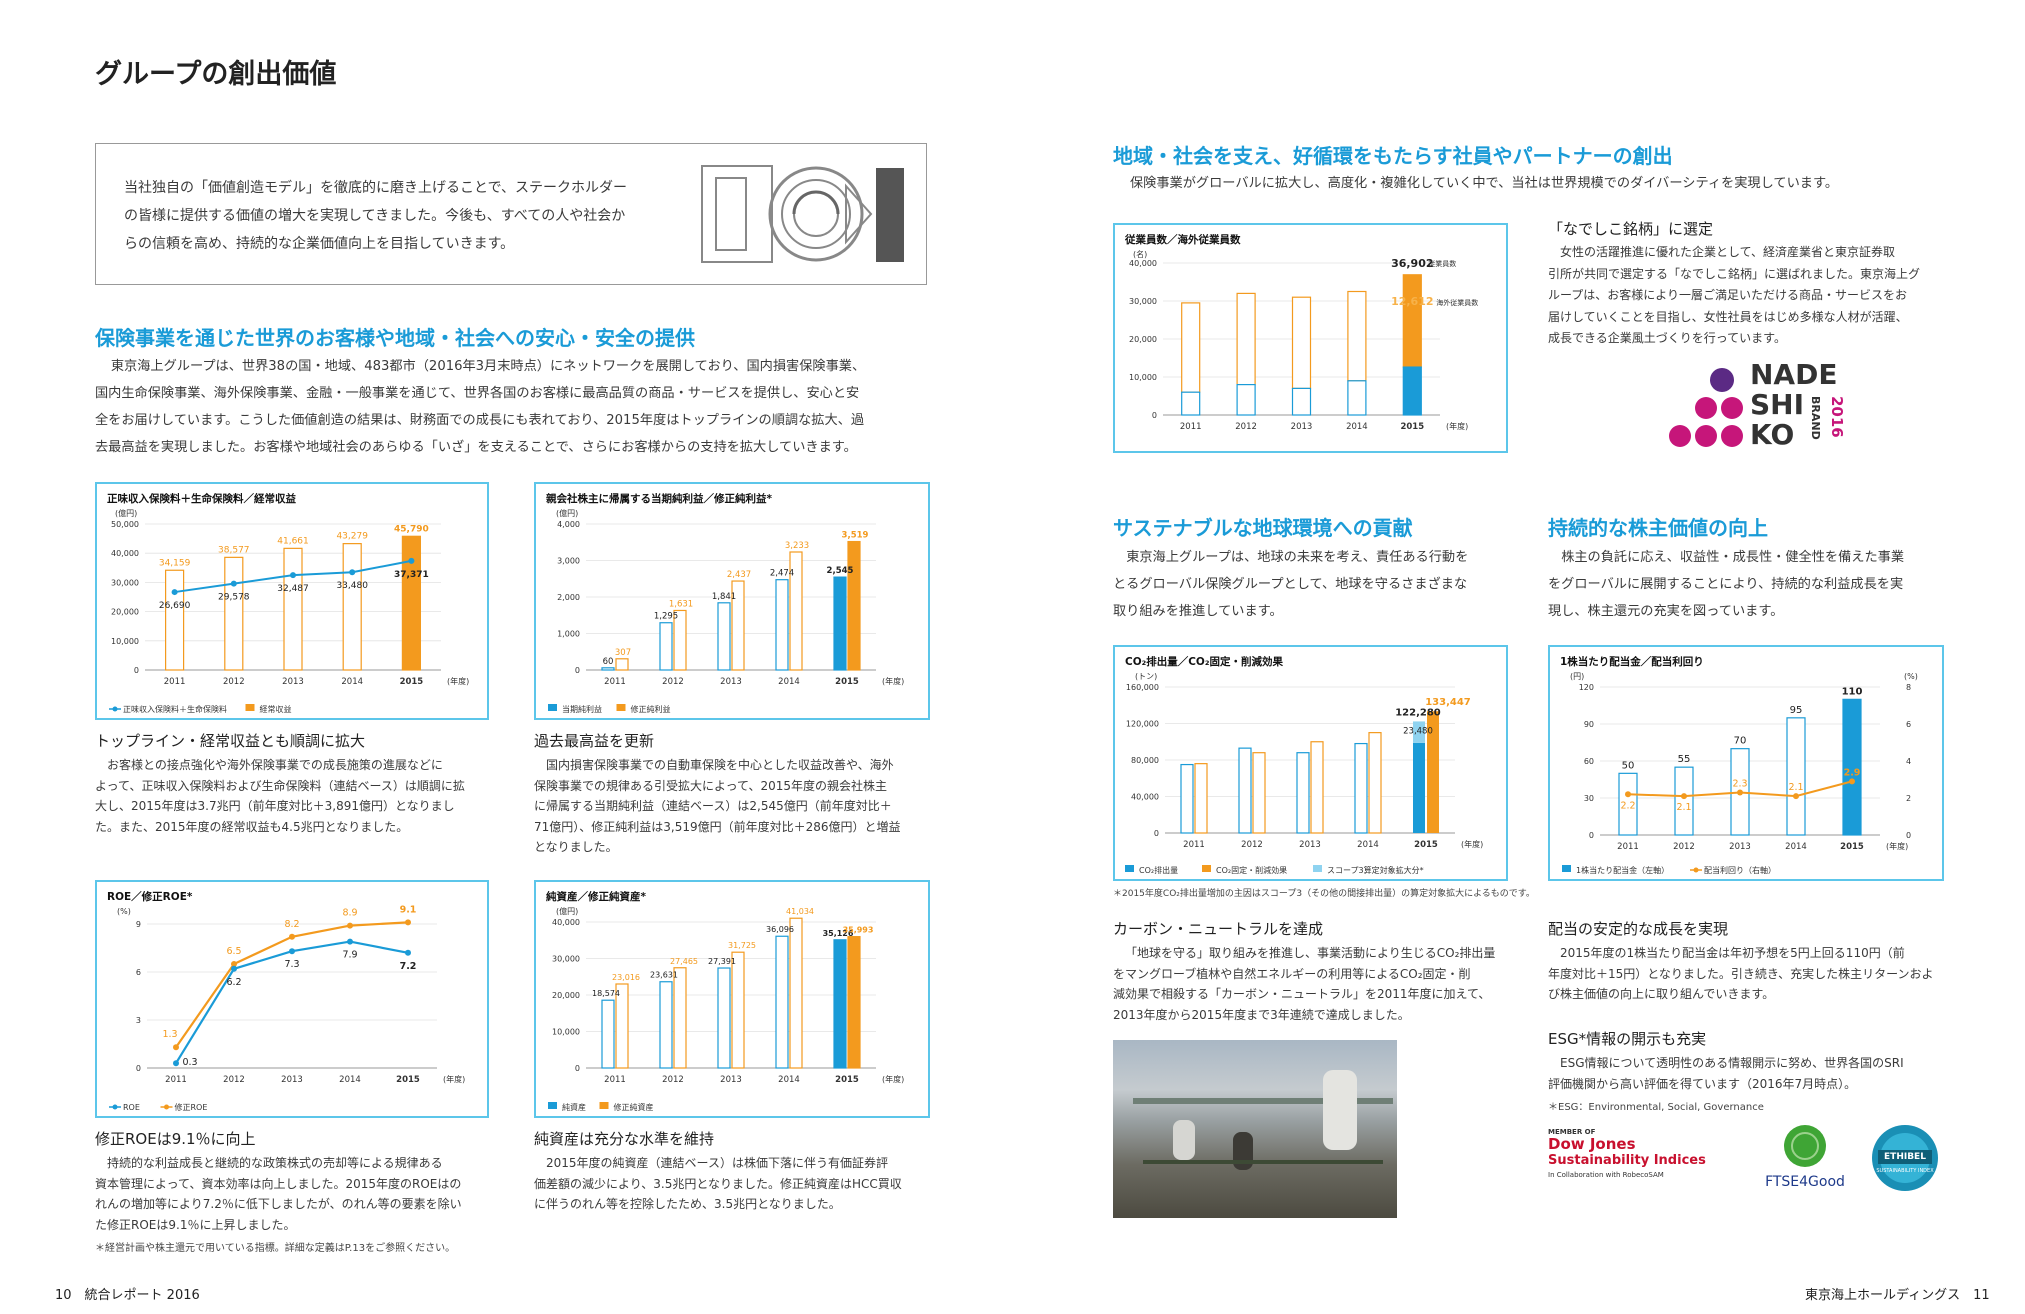  What do you see at coordinates (566, 959) in the screenshot?
I see `y-tick-label: 30,000` at bounding box center [566, 959].